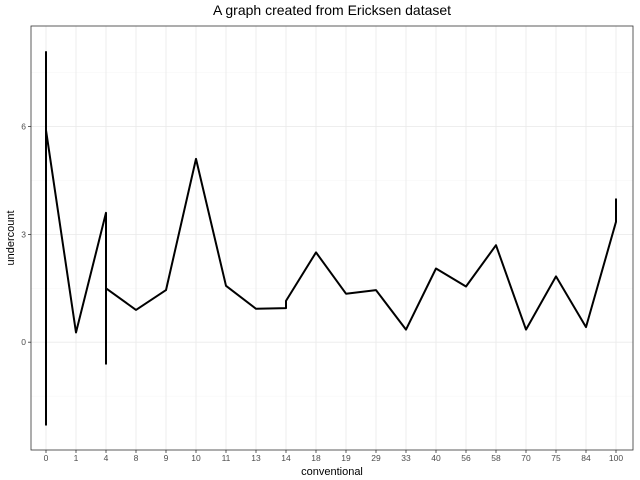  I want to click on x-tick-label: 11, so click(226, 458).